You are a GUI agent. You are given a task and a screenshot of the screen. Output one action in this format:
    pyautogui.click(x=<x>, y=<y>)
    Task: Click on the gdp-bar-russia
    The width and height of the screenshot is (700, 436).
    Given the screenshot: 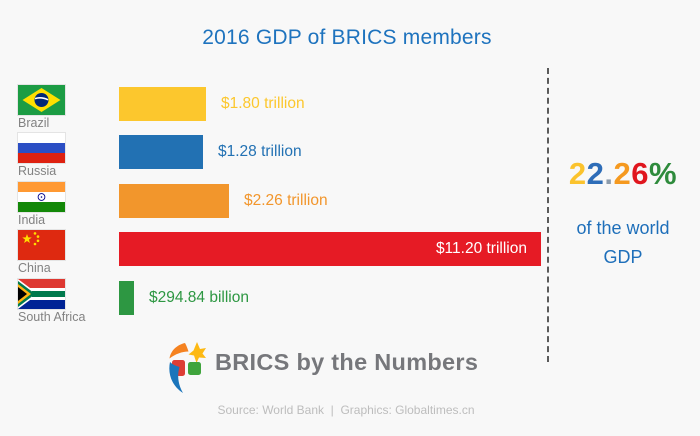 What is the action you would take?
    pyautogui.click(x=161, y=152)
    